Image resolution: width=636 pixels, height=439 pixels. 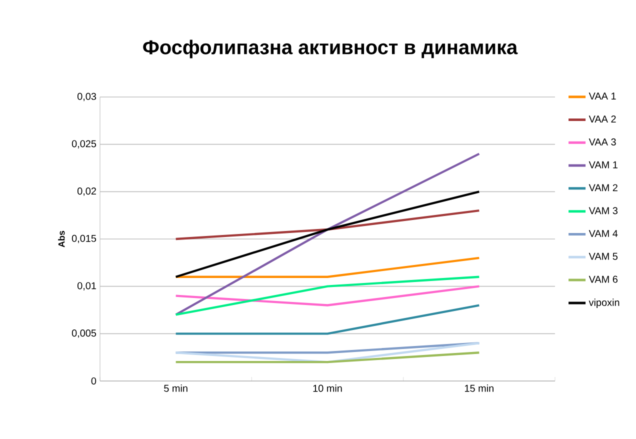 I want to click on y-tick-label: 0,01, so click(x=86, y=286).